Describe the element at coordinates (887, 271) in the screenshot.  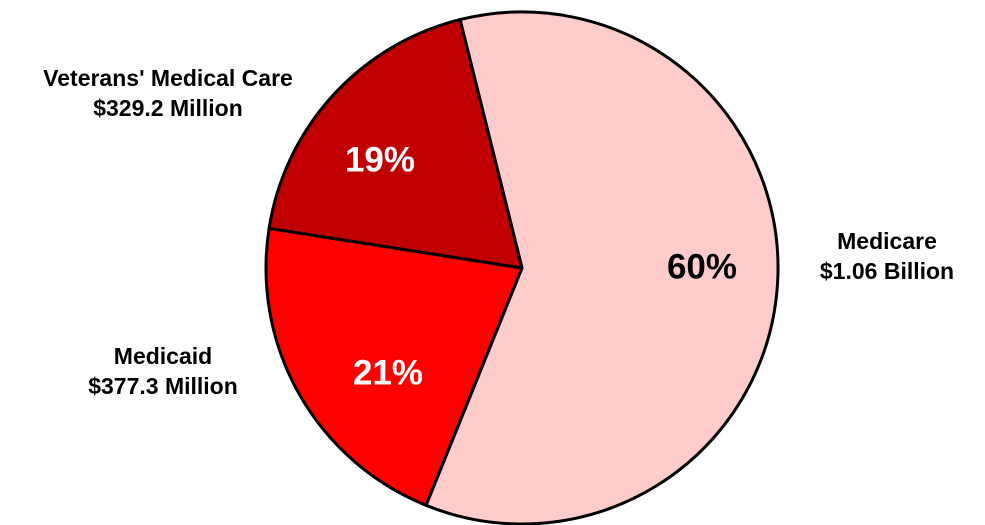
I see `pie-amount-label-medicare: $1.06 Billion` at that location.